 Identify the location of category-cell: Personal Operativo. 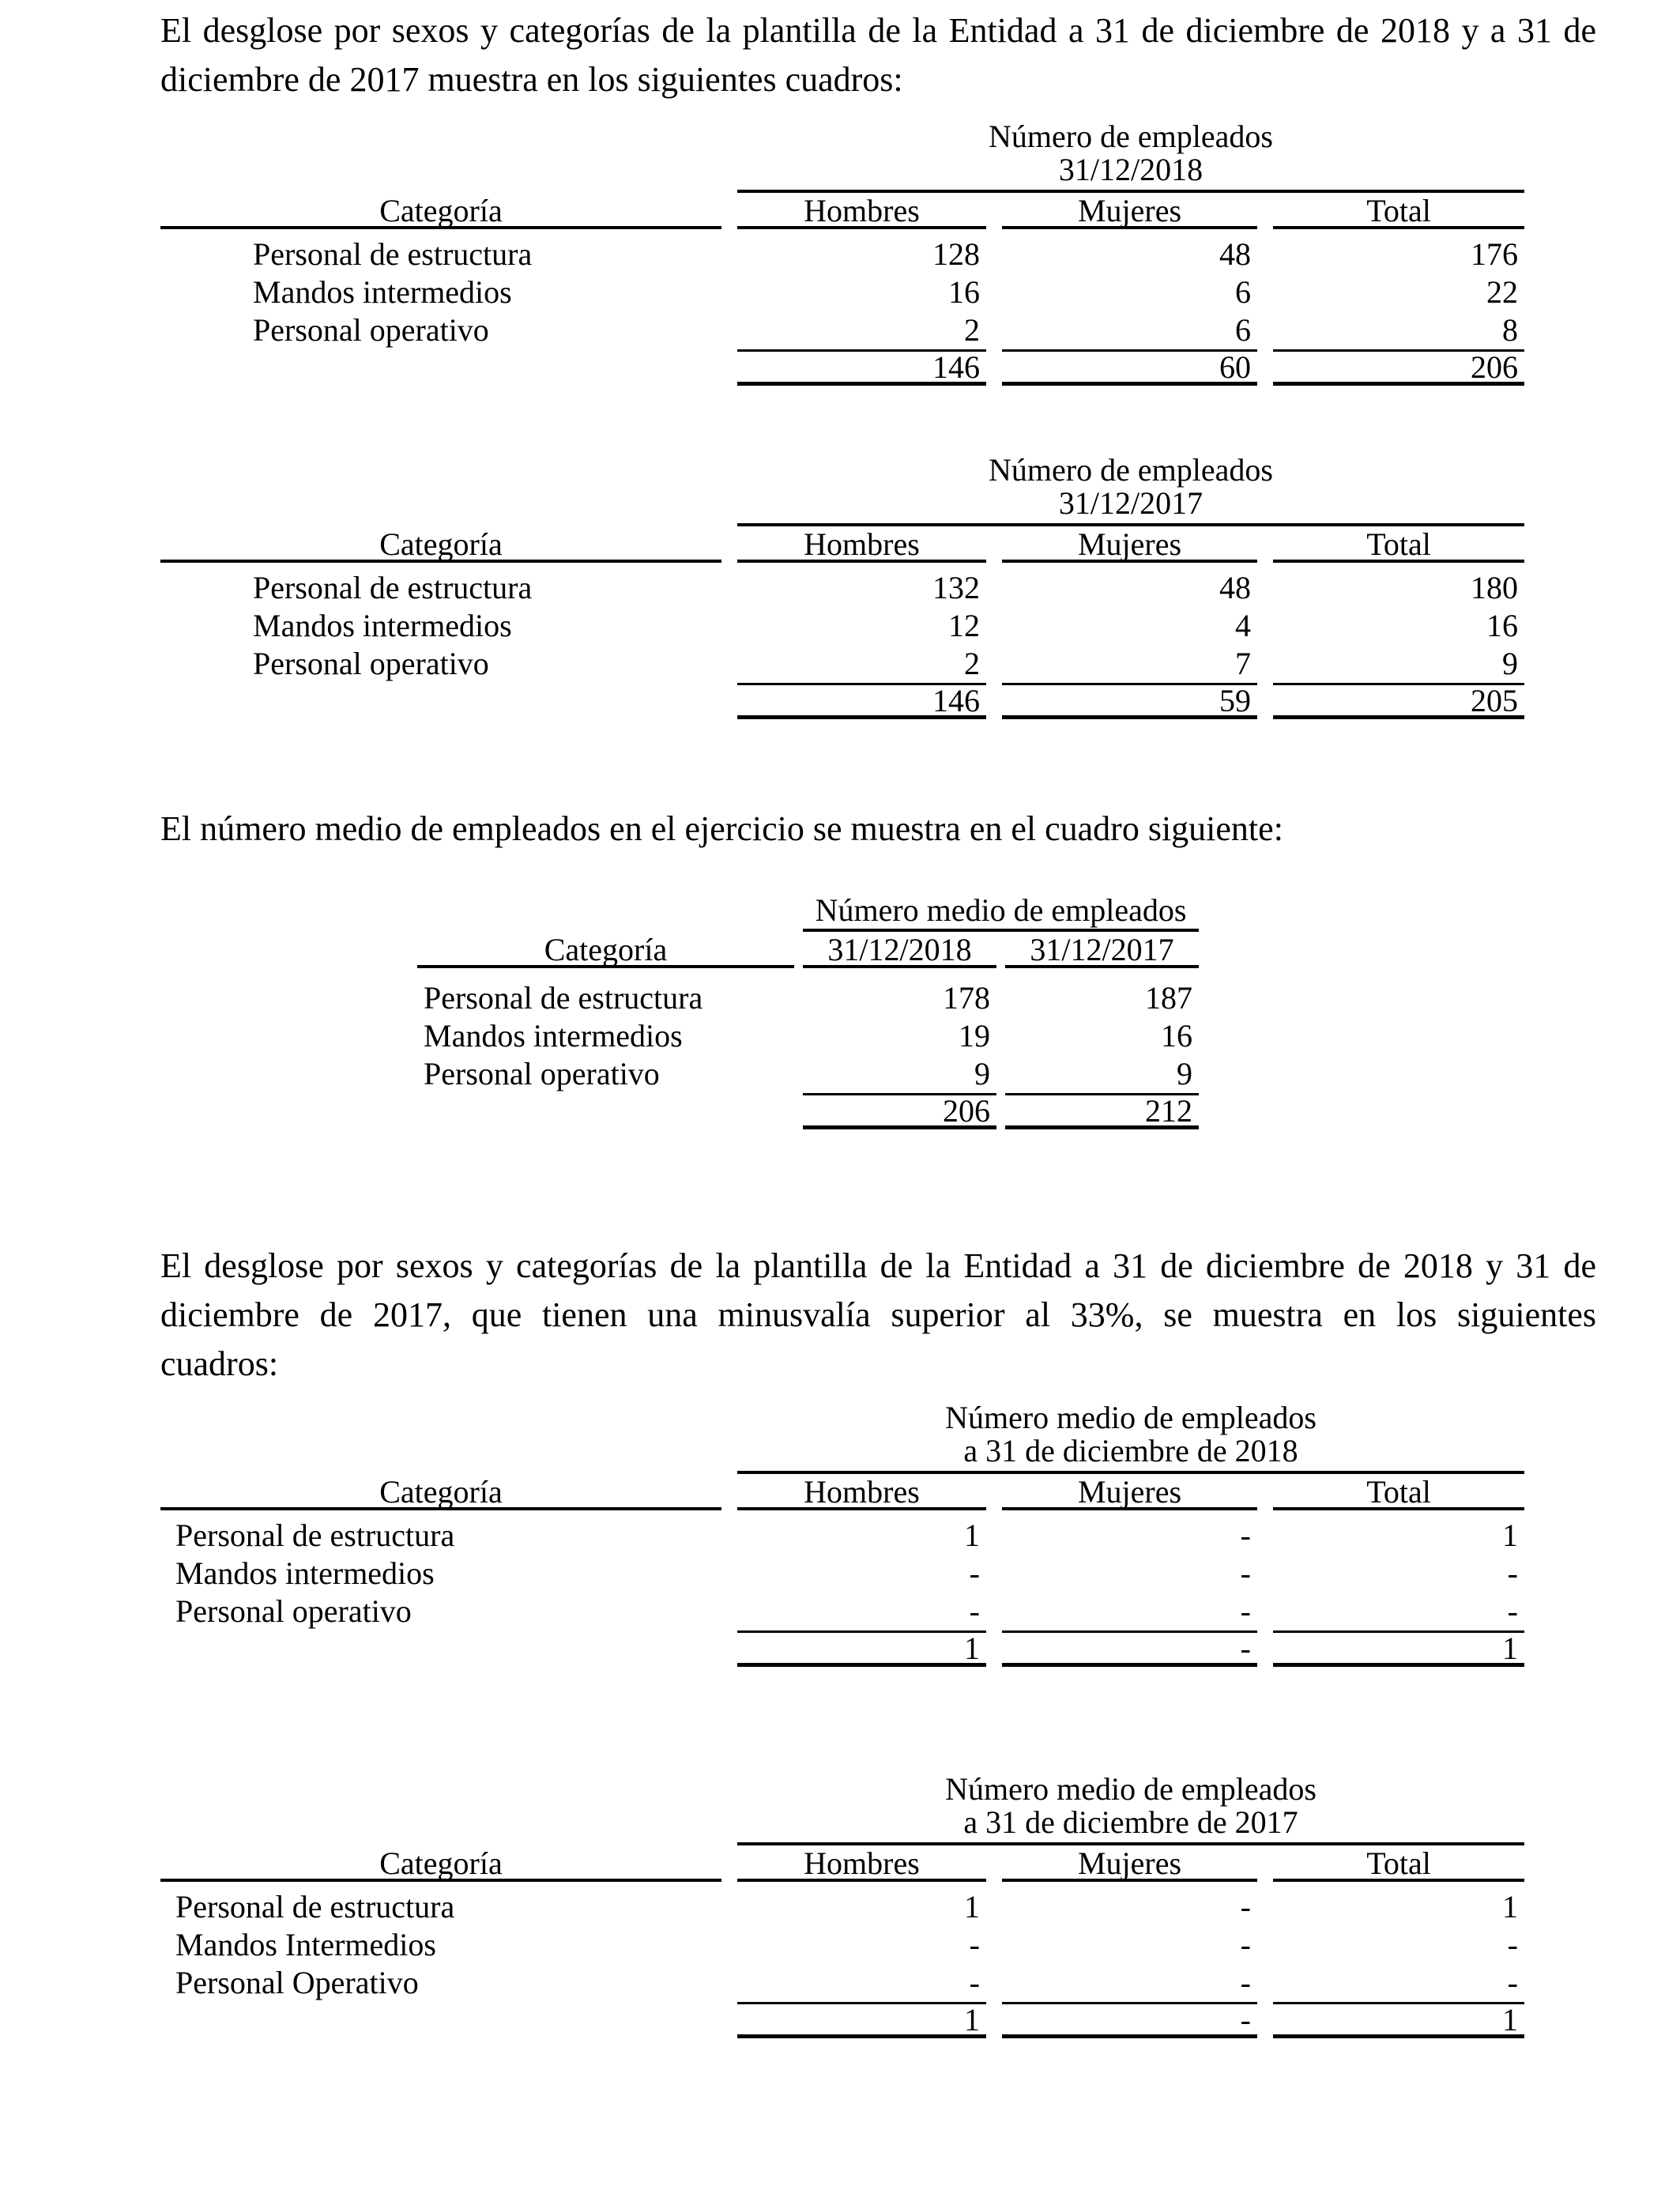
(297, 1982).